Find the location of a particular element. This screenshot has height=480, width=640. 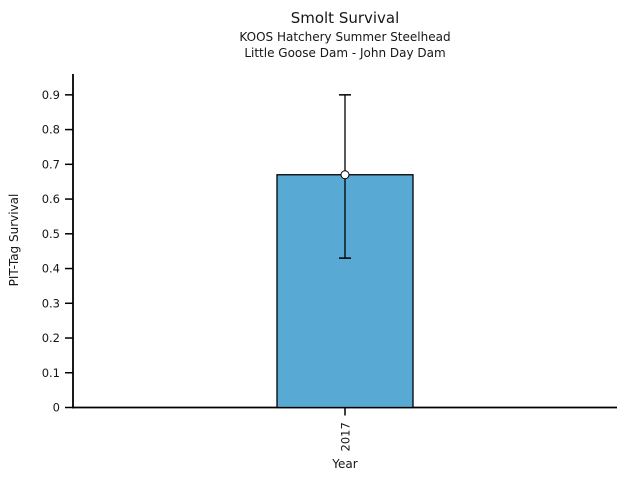

y-tick-label: 0.4 is located at coordinates (51, 269).